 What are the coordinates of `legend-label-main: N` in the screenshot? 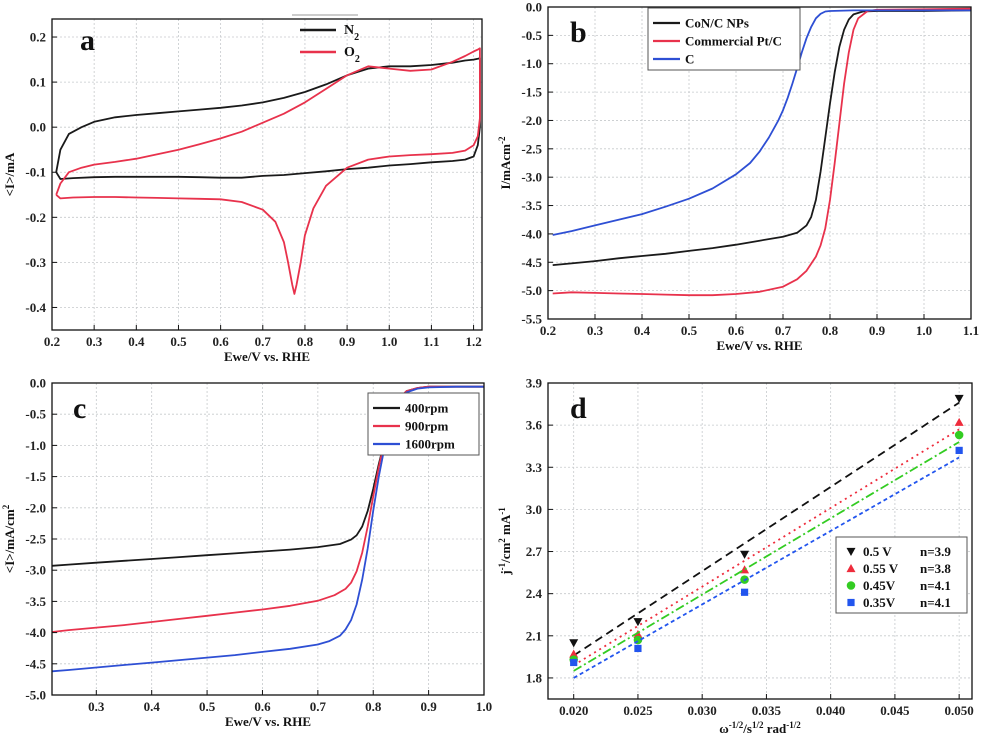 It's located at (349, 30).